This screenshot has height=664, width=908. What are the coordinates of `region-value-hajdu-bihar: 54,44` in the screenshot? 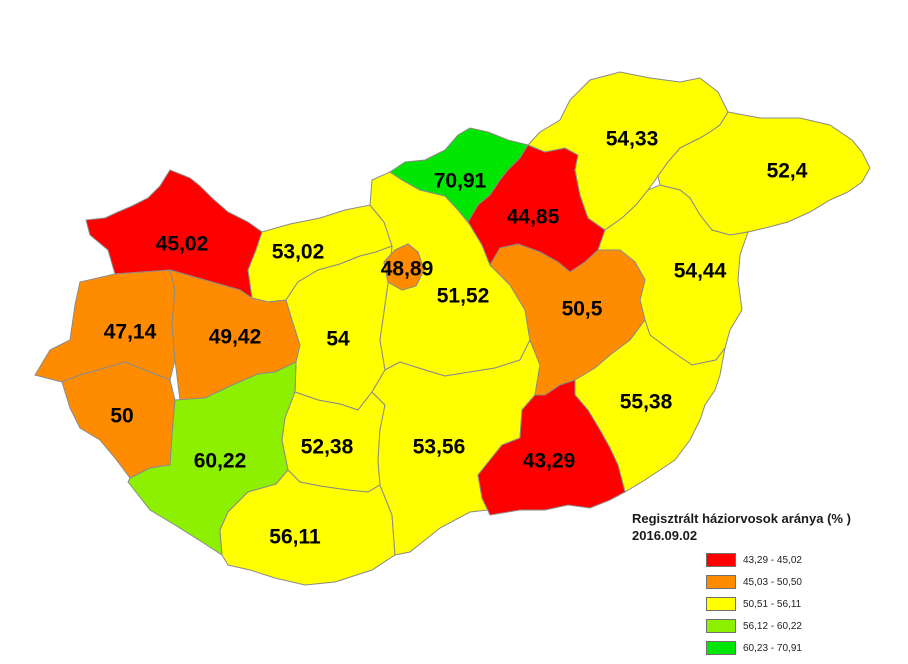 It's located at (700, 271).